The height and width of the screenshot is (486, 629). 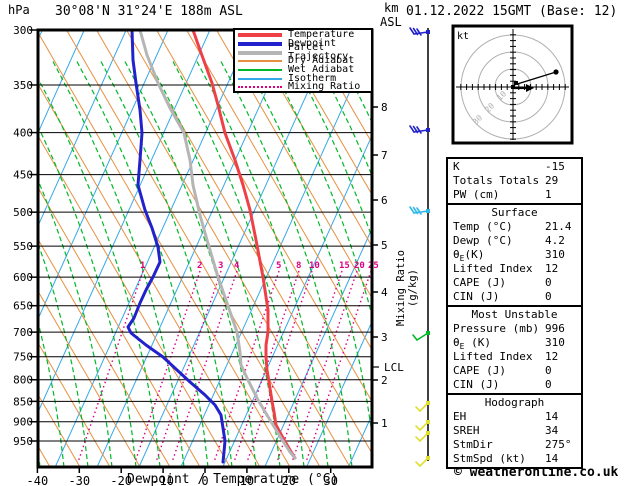 I want to click on dewpoint-curve, so click(x=176, y=246).